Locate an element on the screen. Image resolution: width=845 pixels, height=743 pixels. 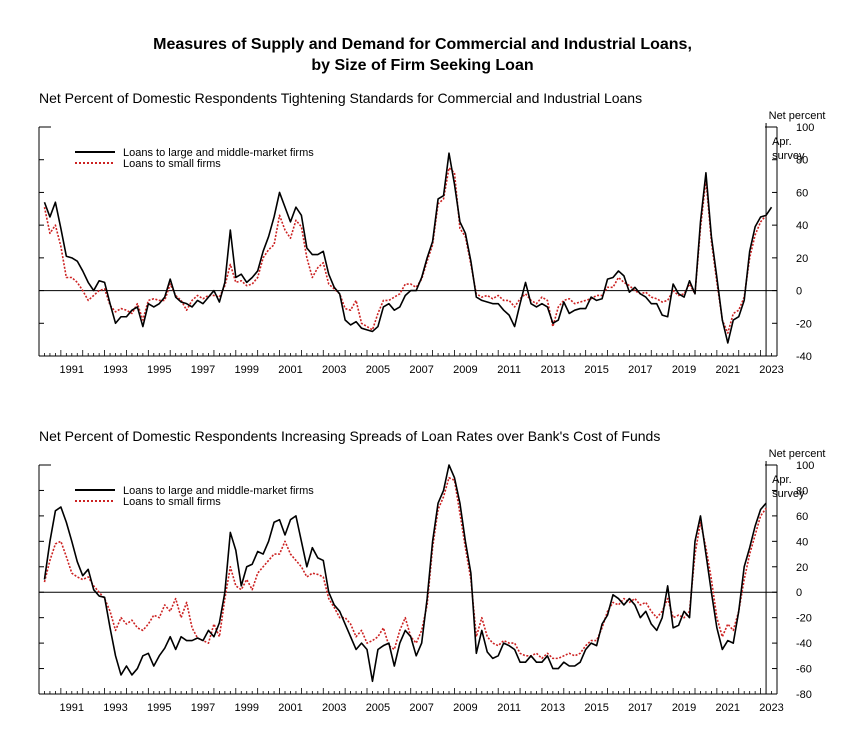
chart1-ytick-label: -40 is located at coordinates (804, 357).